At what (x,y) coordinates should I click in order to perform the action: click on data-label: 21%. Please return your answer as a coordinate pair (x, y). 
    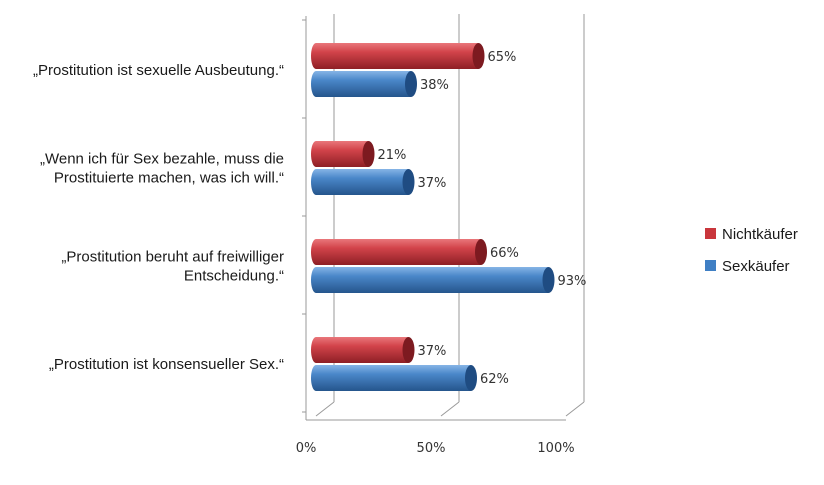
    Looking at the image, I should click on (392, 155).